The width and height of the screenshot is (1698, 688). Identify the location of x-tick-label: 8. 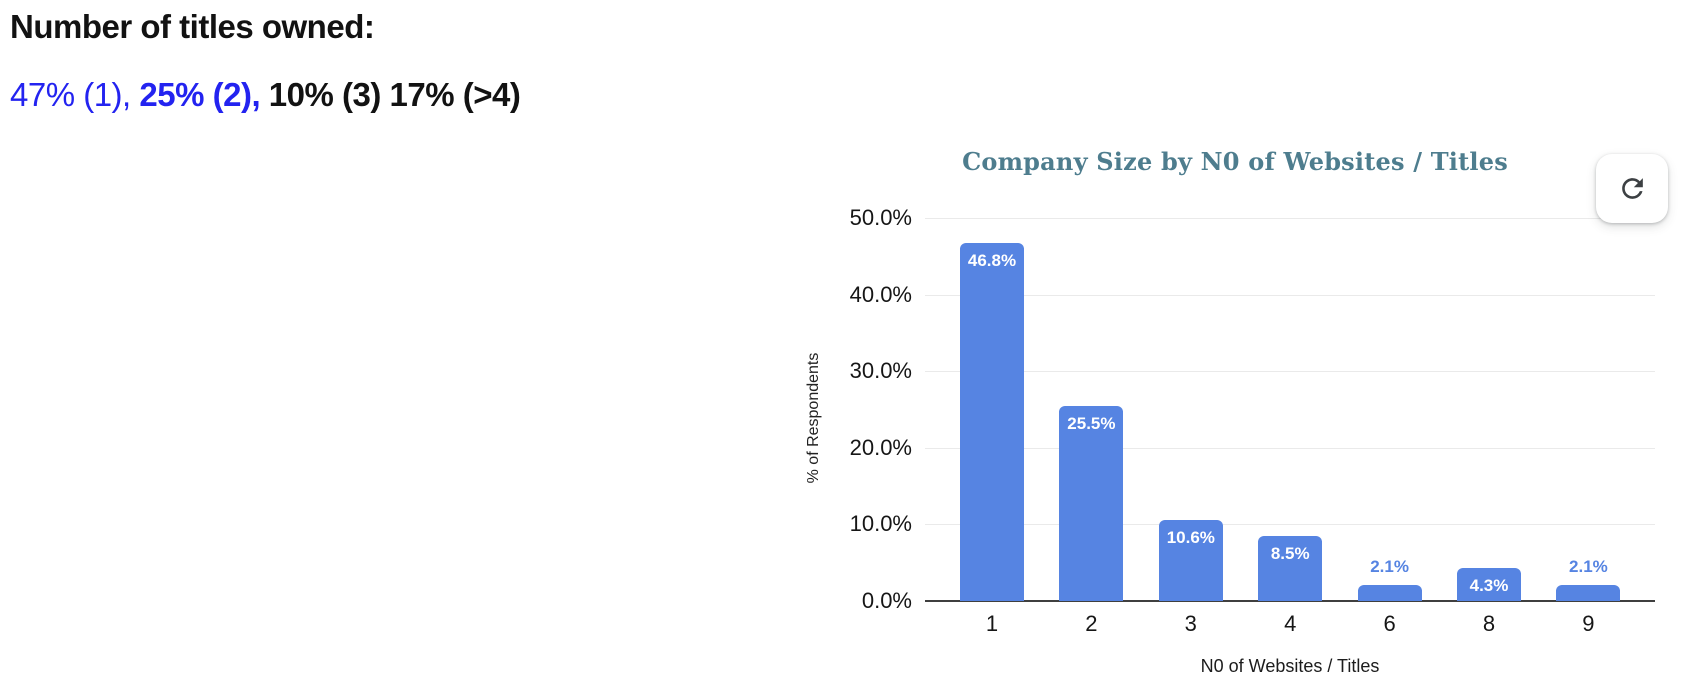
(1489, 623).